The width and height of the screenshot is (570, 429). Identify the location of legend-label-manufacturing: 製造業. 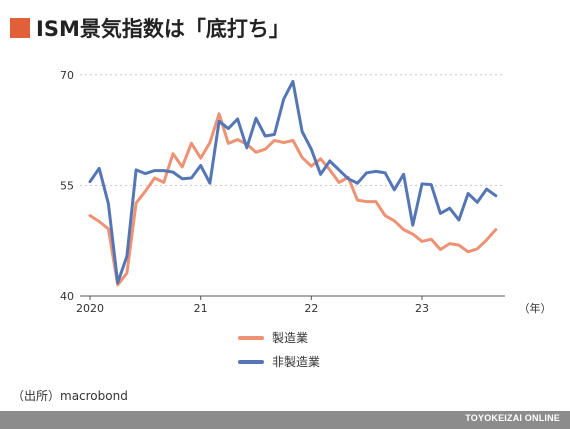
(290, 338).